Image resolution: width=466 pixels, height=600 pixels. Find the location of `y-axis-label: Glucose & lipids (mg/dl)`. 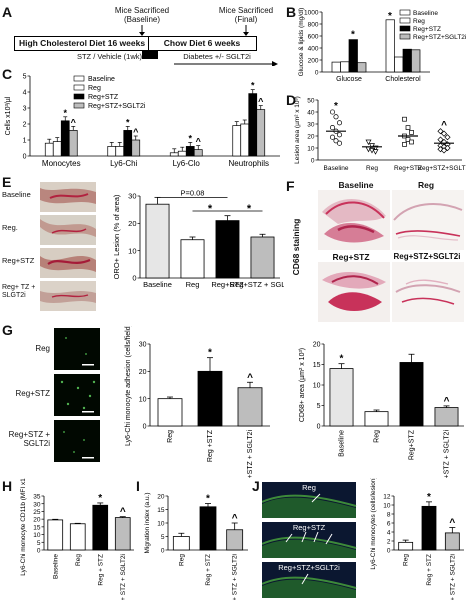

y-axis-label: Glucose & lipids (mg/dl) is located at coordinates (301, 42).